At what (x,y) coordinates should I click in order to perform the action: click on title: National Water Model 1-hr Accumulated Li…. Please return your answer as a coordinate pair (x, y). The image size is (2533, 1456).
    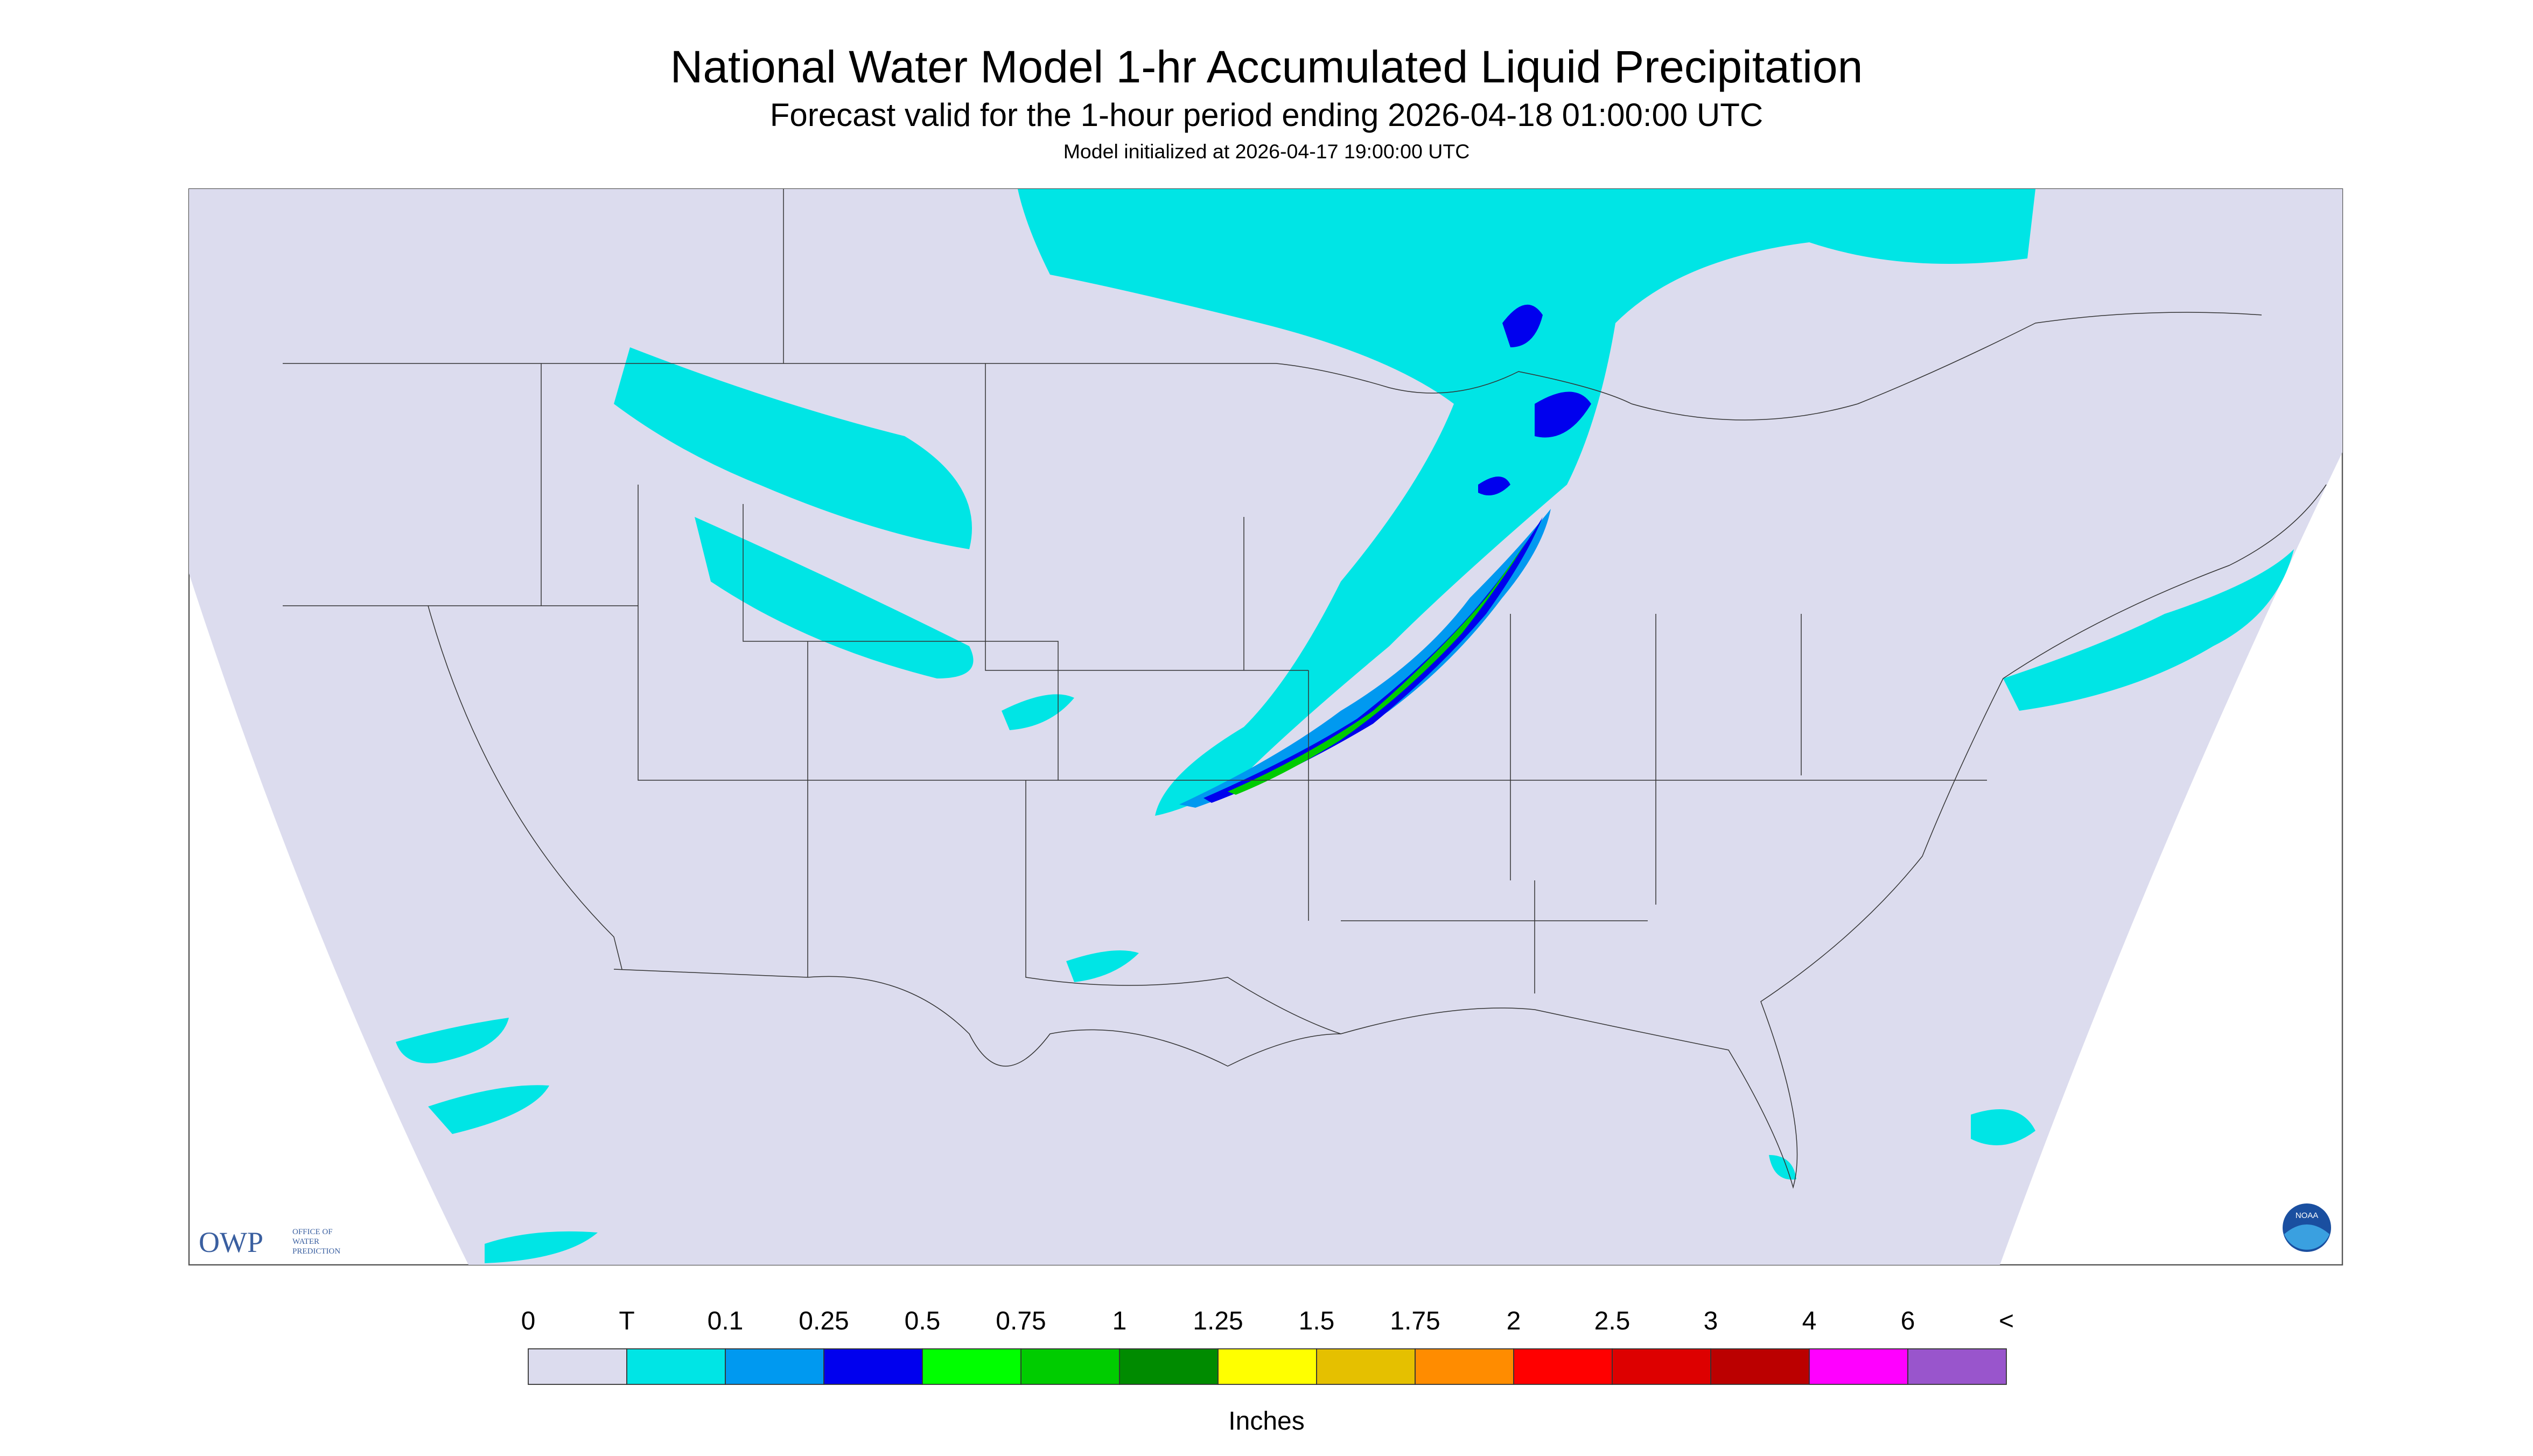
    Looking at the image, I should click on (1266, 66).